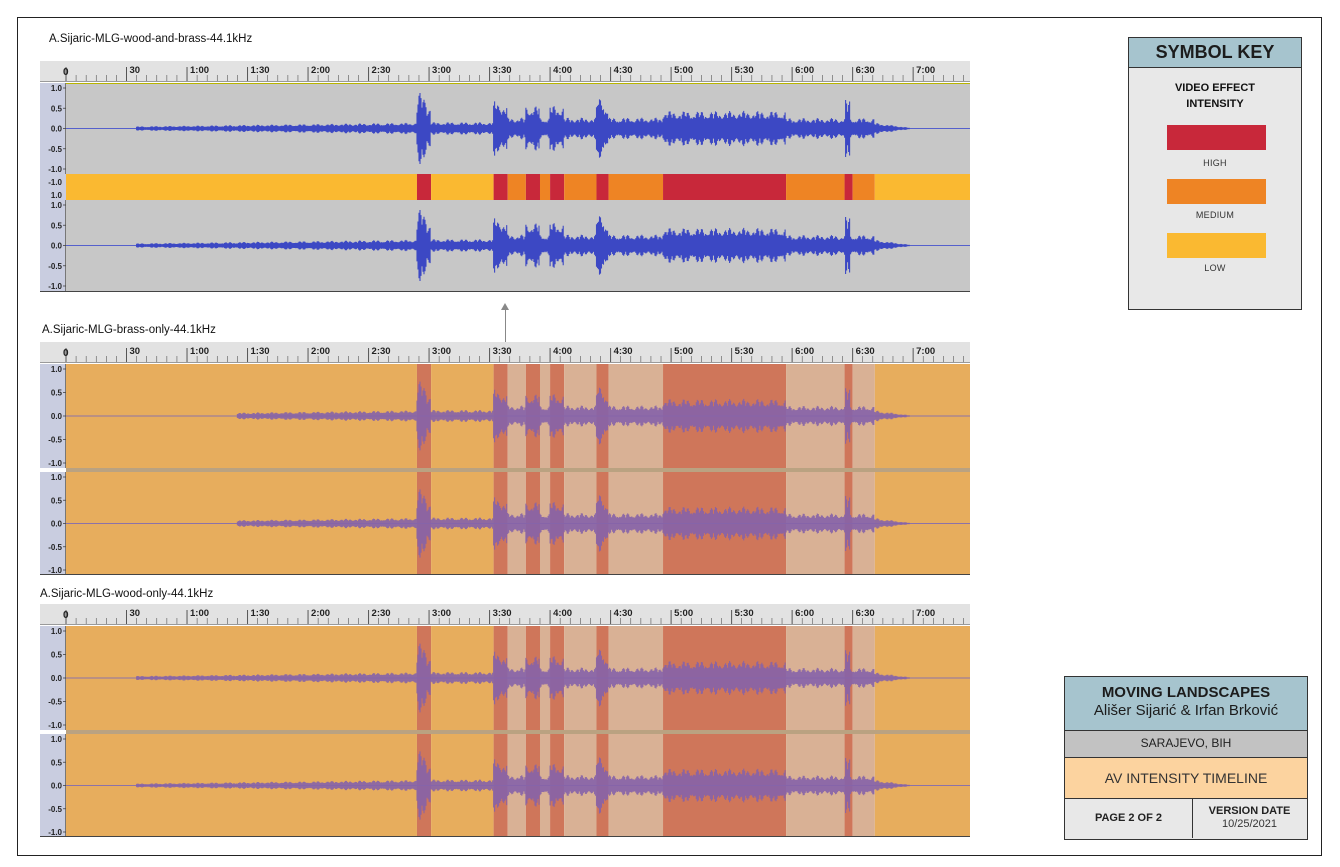 The height and width of the screenshot is (867, 1340). I want to click on swatch-label-low: LOW, so click(1215, 268).